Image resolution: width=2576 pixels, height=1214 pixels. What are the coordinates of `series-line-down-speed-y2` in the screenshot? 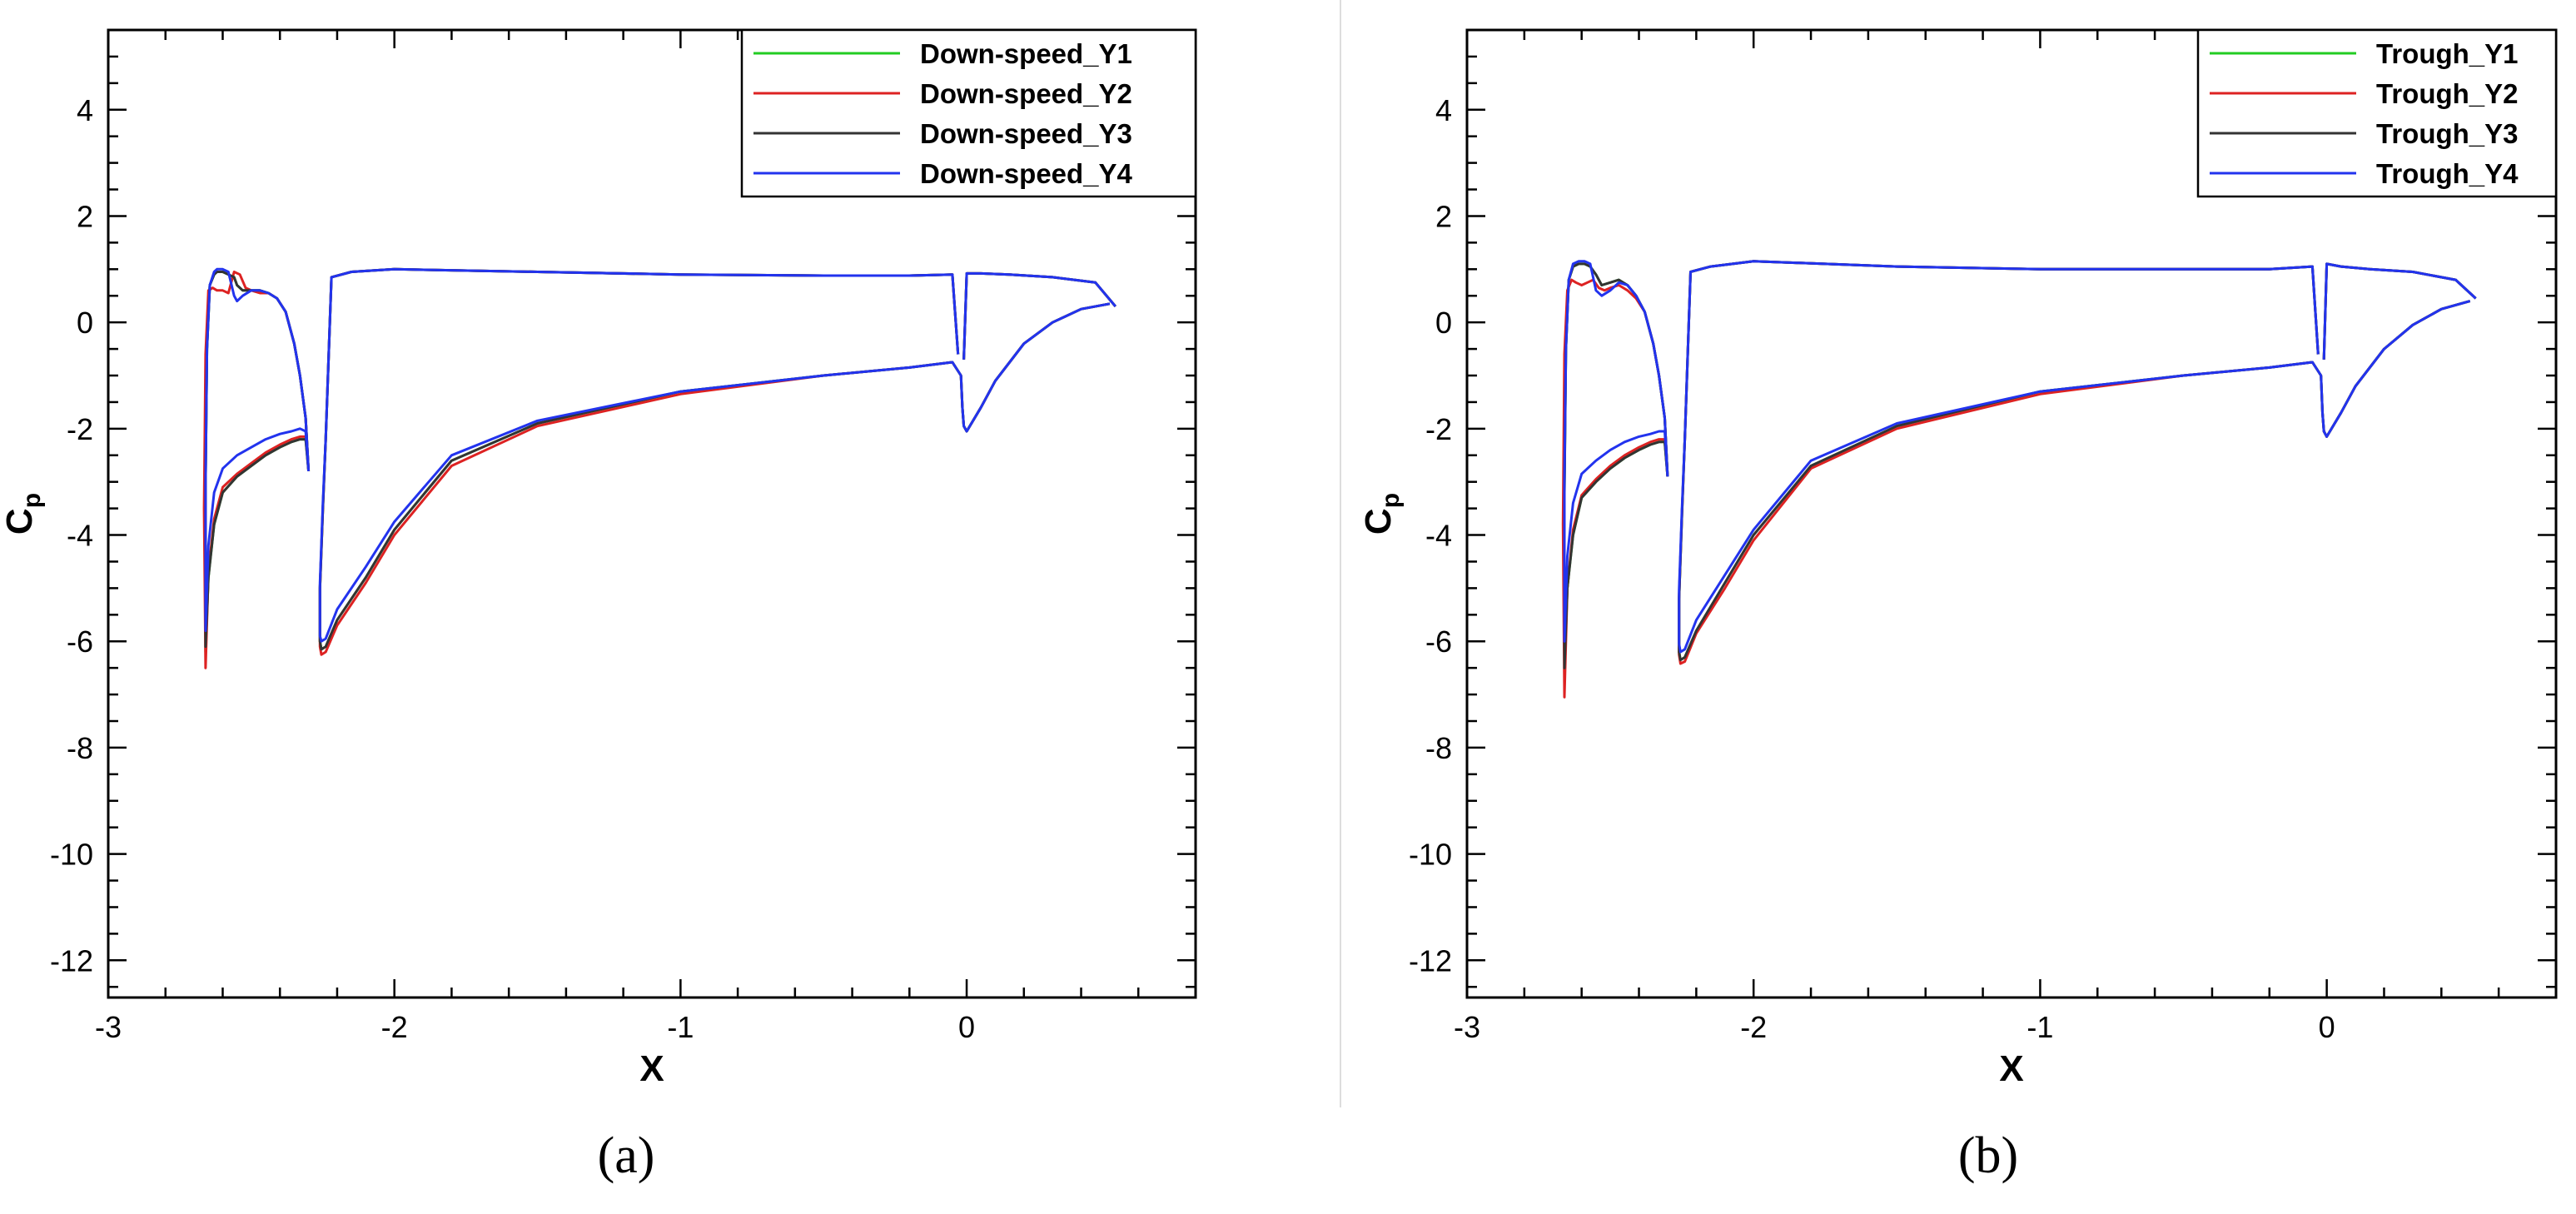 It's located at (659, 468).